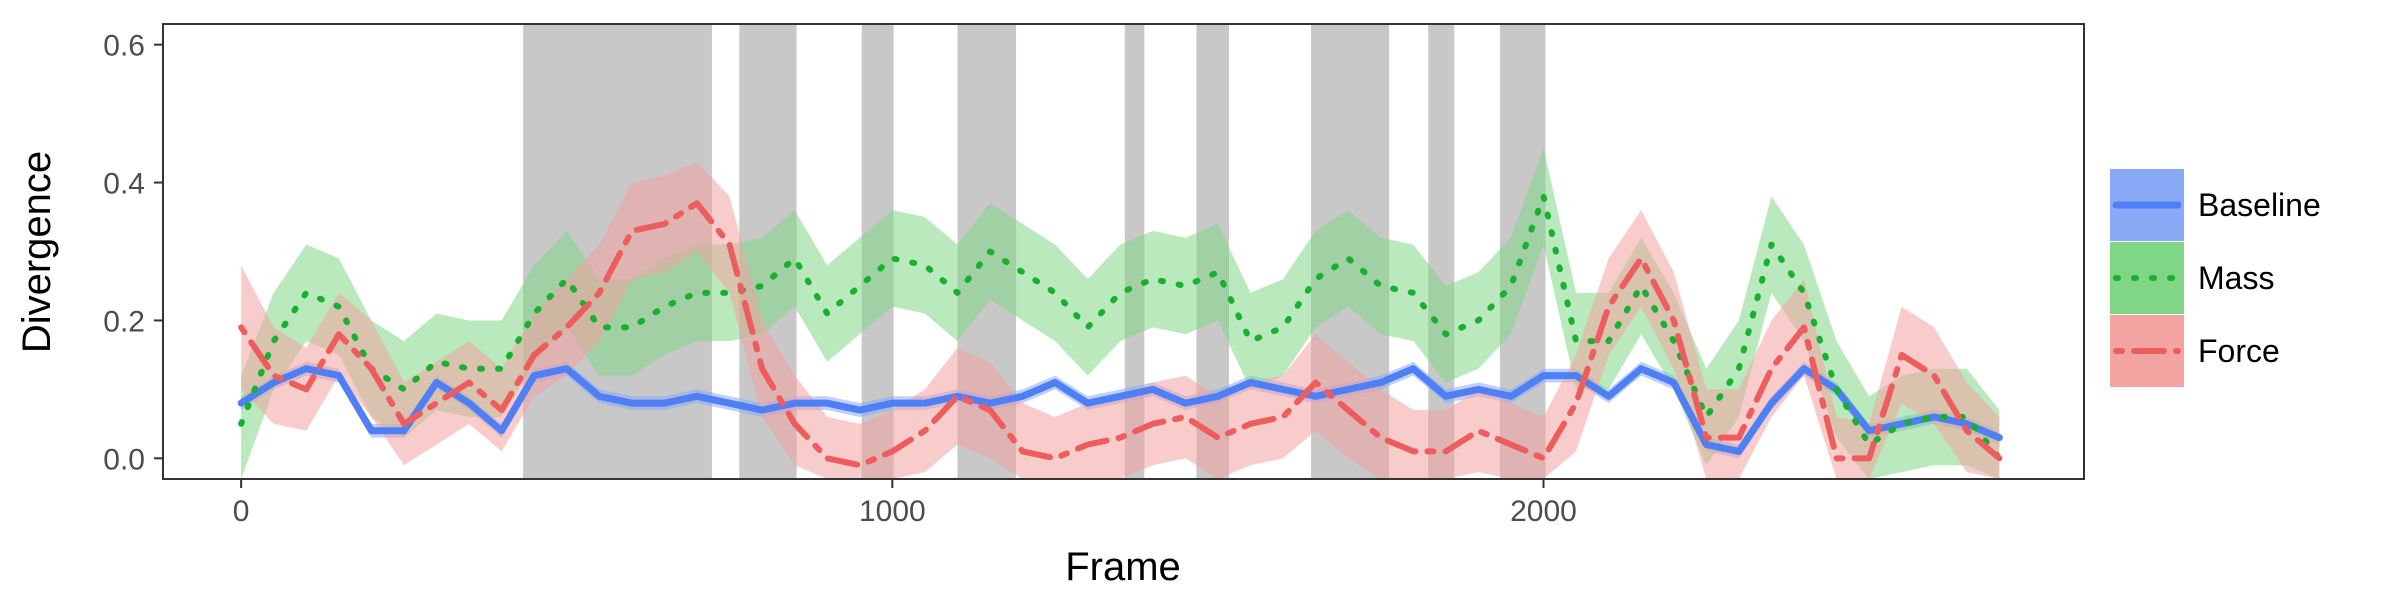 The width and height of the screenshot is (2400, 600). I want to click on legend-label-baseline: Baseline, so click(2259, 205).